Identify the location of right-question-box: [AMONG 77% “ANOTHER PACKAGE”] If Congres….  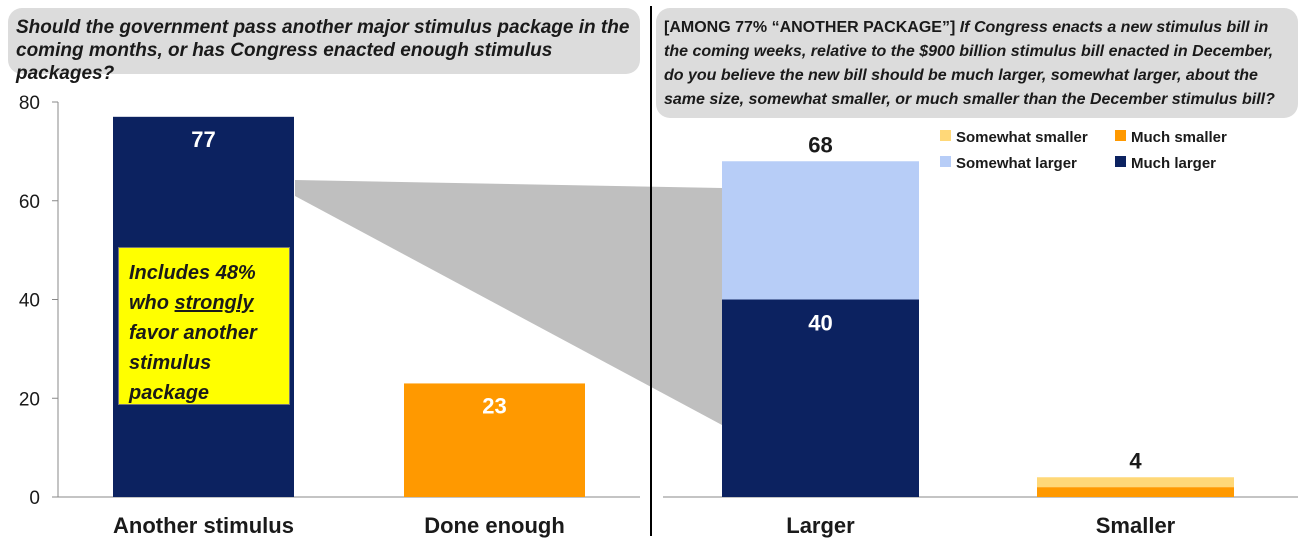
(977, 63).